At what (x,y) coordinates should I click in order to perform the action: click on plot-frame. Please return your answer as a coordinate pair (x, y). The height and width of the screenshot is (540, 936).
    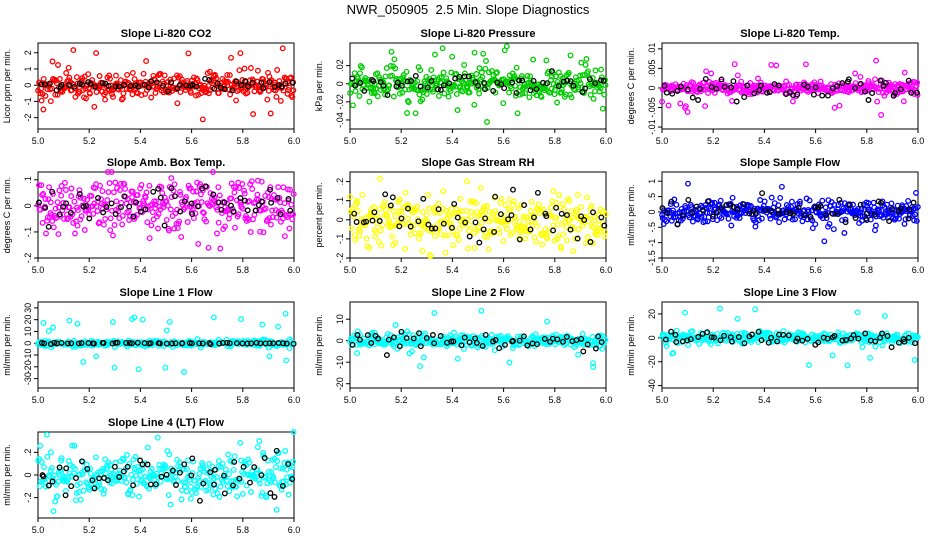
    Looking at the image, I should click on (166, 86).